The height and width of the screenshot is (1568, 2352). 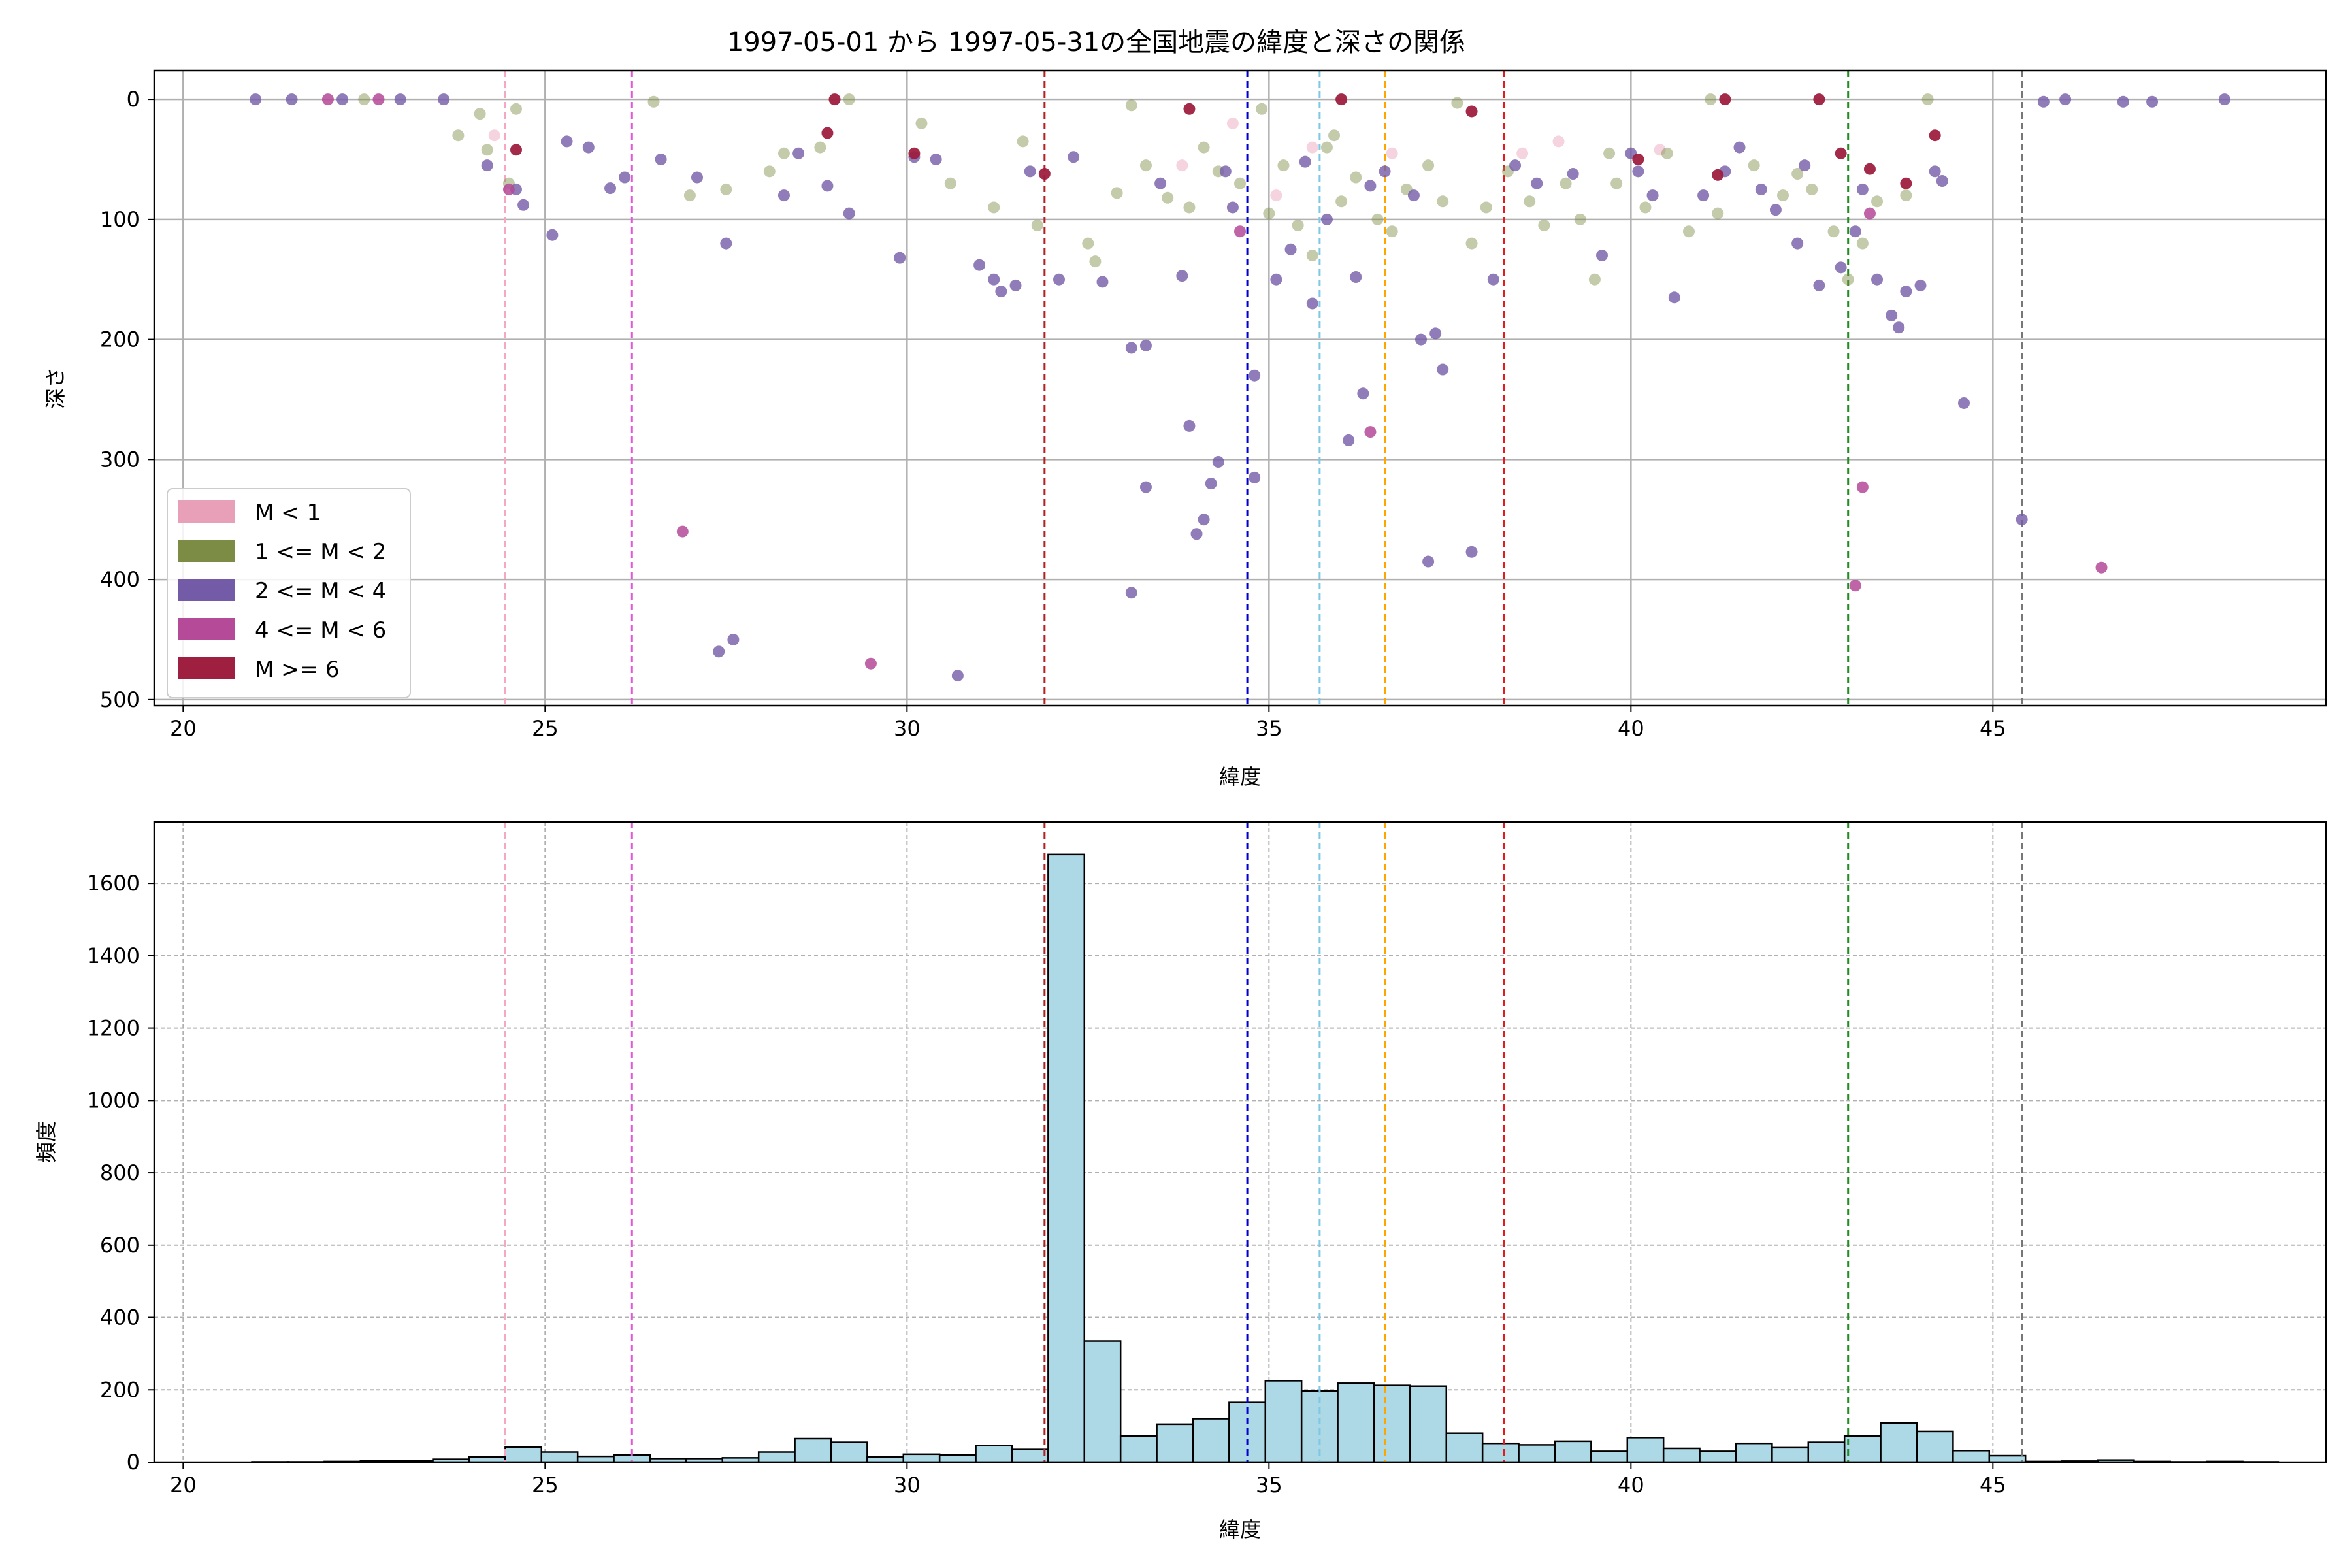 What do you see at coordinates (120, 1173) in the screenshot?
I see `histogram-y-ticks: 0 200 400 600 800 1000 1200 1400 1600` at bounding box center [120, 1173].